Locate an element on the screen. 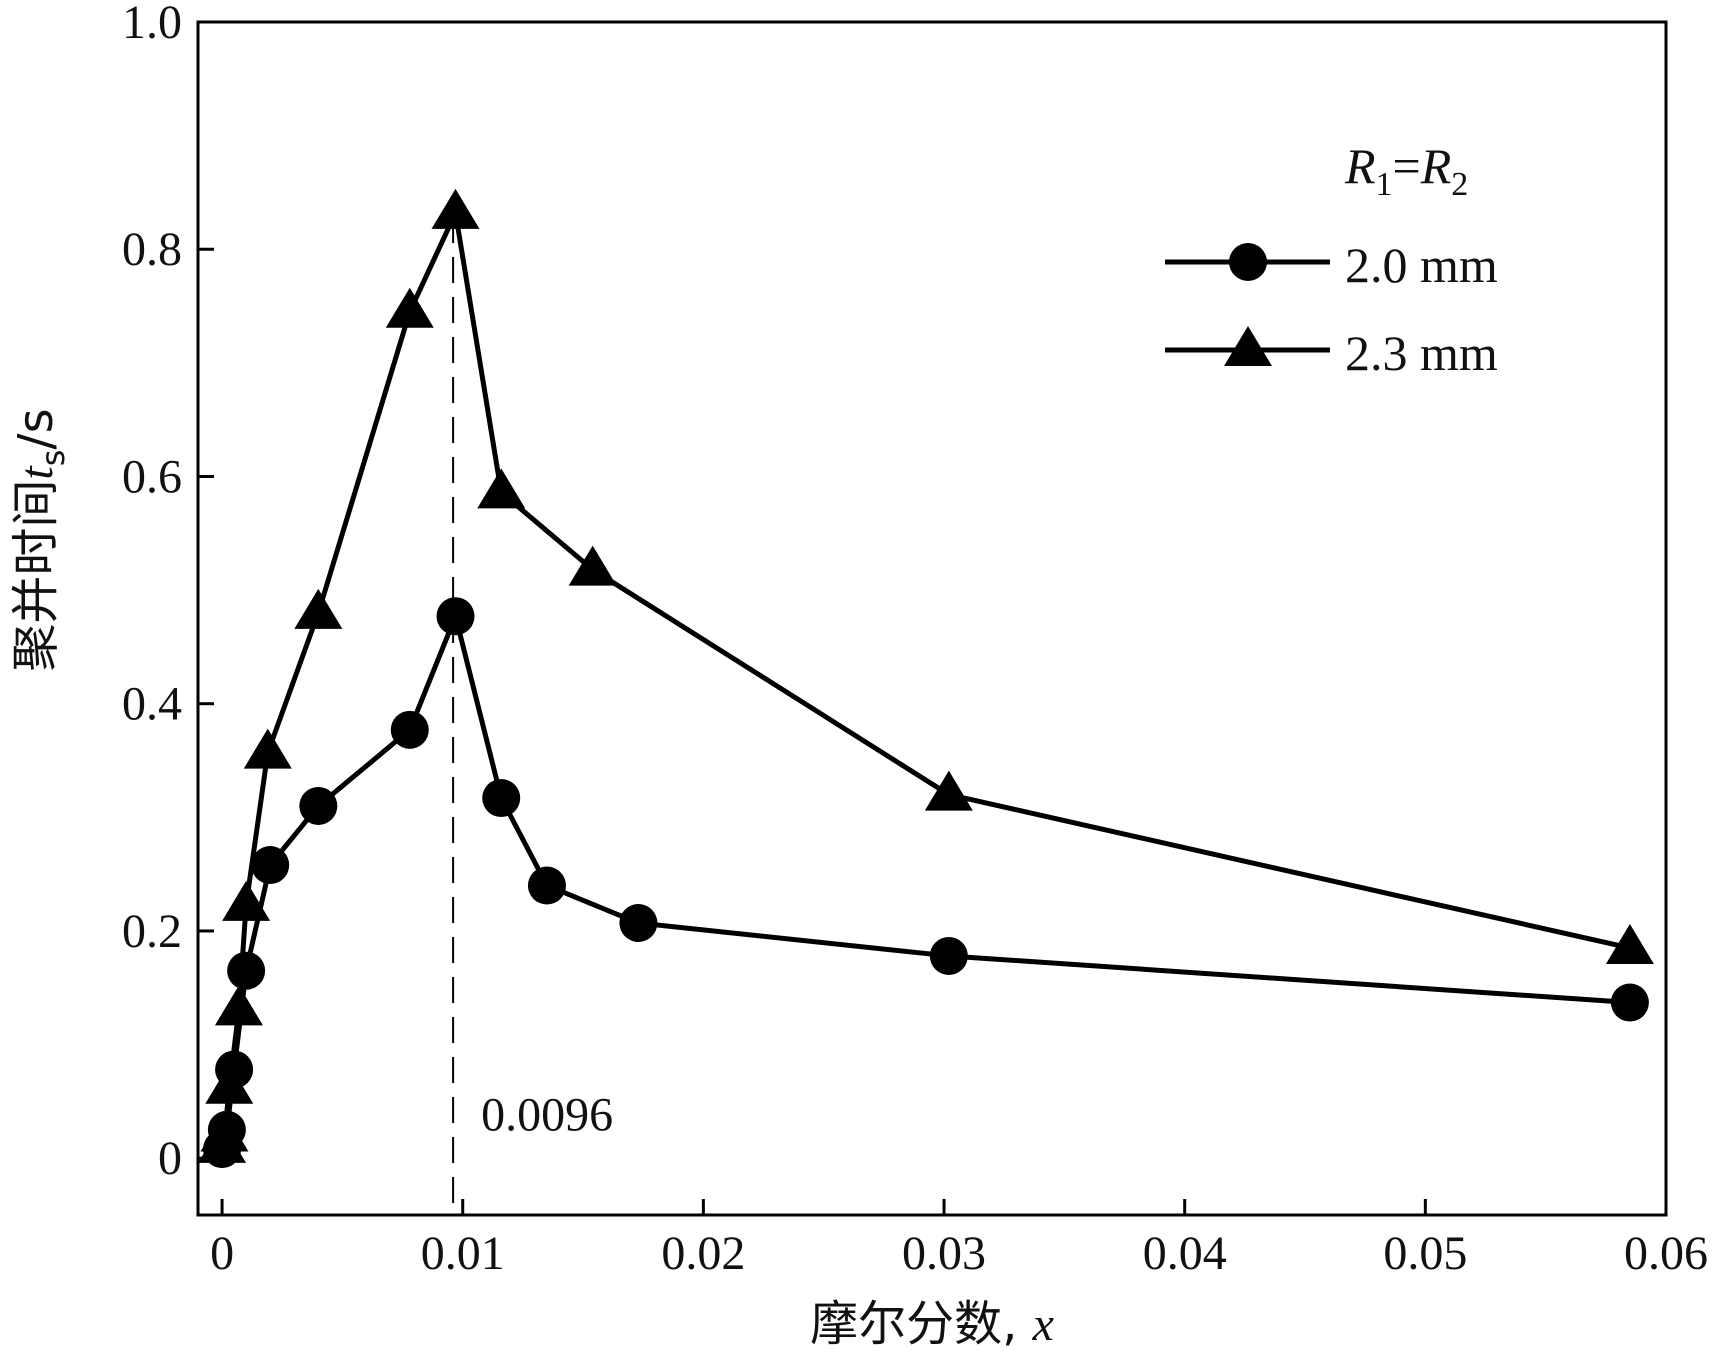 The height and width of the screenshot is (1352, 1724). y-tick-label: 0.8 is located at coordinates (152, 249).